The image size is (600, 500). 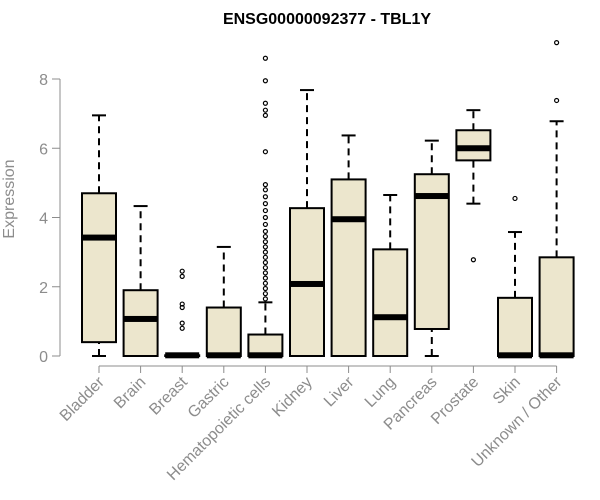 I want to click on box-skin, so click(x=515, y=277).